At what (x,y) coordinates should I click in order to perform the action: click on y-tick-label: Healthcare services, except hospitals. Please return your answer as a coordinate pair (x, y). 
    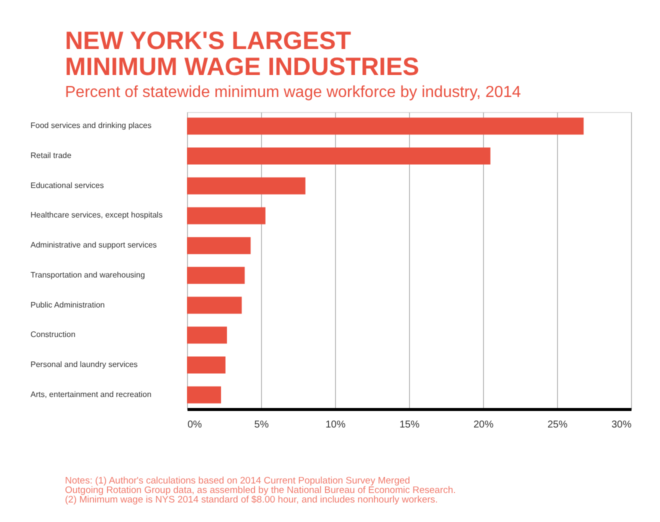
    Looking at the image, I should click on (96, 215).